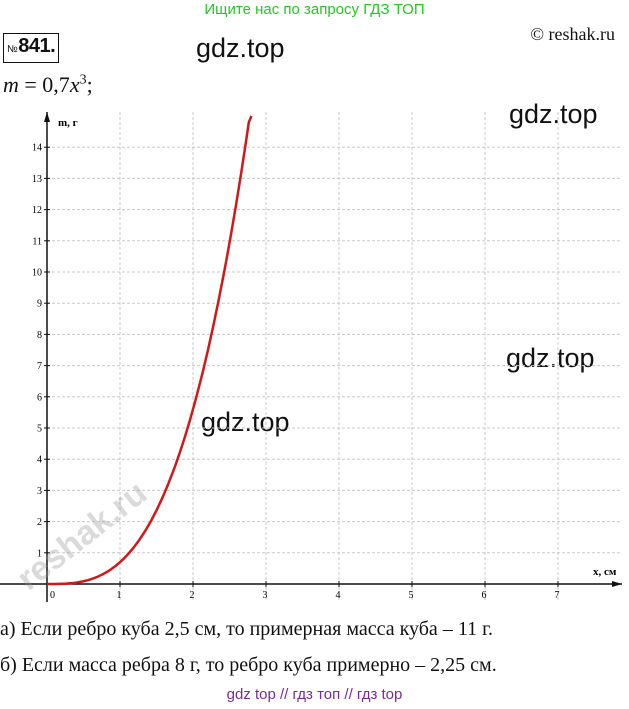 The image size is (629, 709). I want to click on problem-number-value: 841., so click(37, 46).